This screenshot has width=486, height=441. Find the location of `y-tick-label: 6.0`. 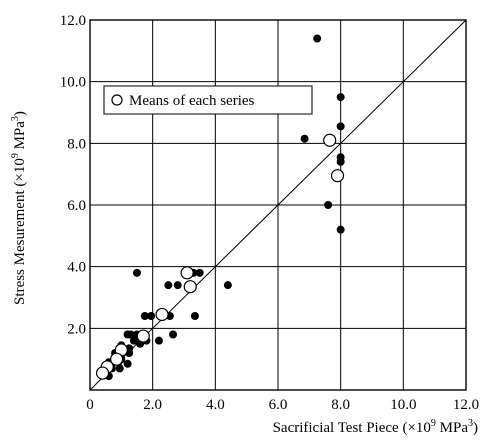

y-tick-label: 6.0 is located at coordinates (76, 206).